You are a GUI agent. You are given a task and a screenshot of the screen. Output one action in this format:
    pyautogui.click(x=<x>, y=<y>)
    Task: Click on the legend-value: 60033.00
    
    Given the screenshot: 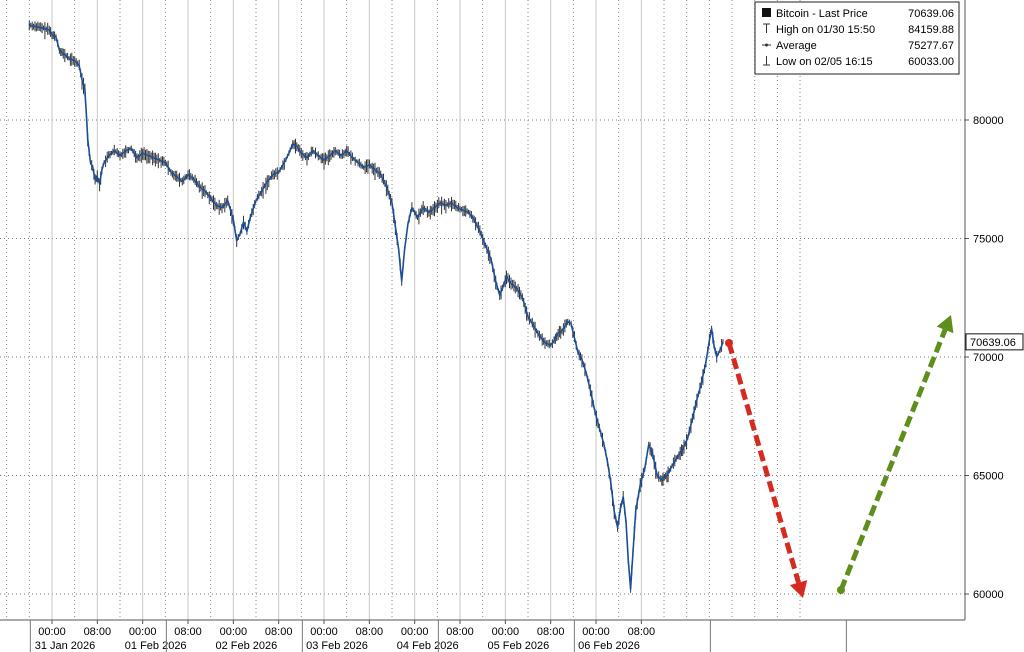 What is the action you would take?
    pyautogui.click(x=931, y=62)
    